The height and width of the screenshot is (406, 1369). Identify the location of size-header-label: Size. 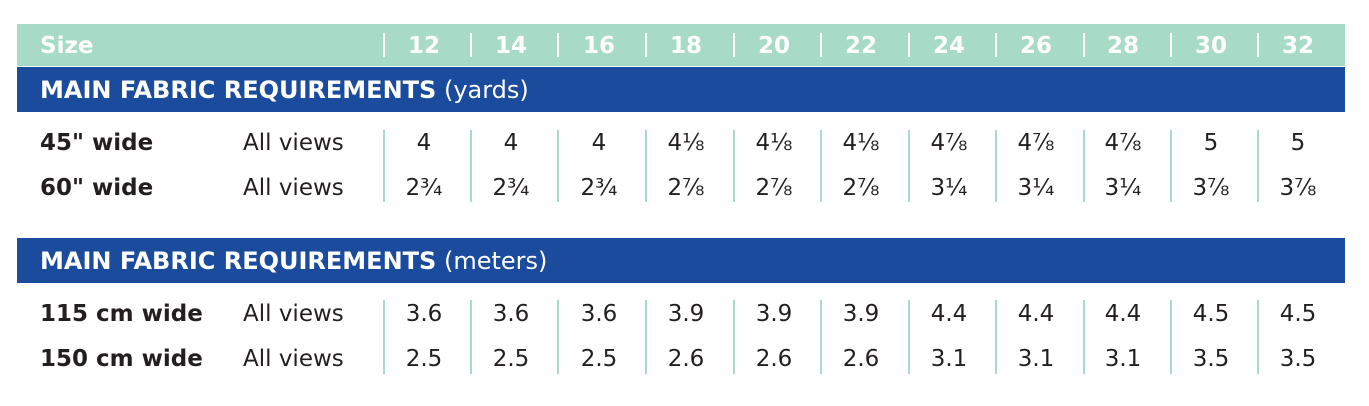
(67, 46).